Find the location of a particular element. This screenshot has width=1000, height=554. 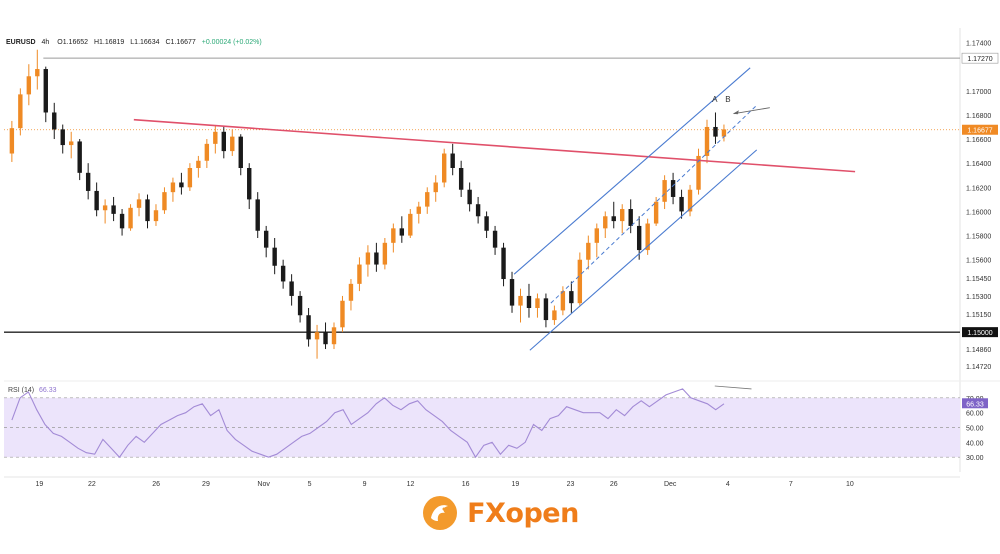

arrow-head-icon is located at coordinates (735, 112).